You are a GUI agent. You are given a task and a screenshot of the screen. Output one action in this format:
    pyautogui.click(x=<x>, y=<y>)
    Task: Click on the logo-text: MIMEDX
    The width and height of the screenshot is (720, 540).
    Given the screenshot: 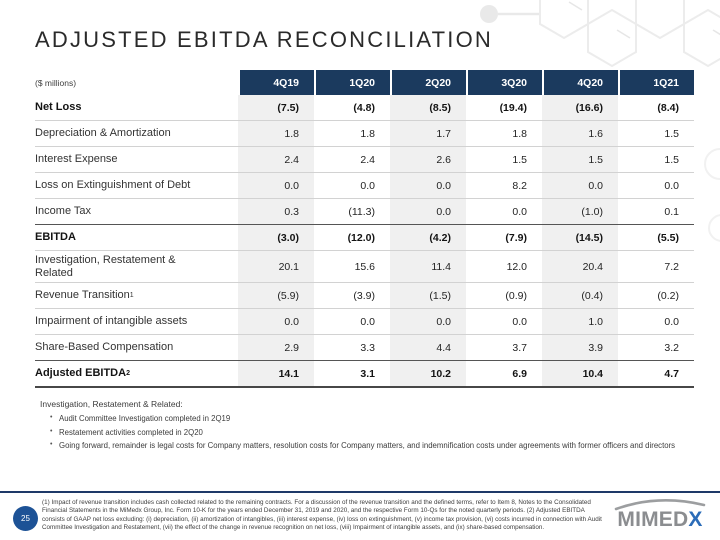 What is the action you would take?
    pyautogui.click(x=660, y=519)
    